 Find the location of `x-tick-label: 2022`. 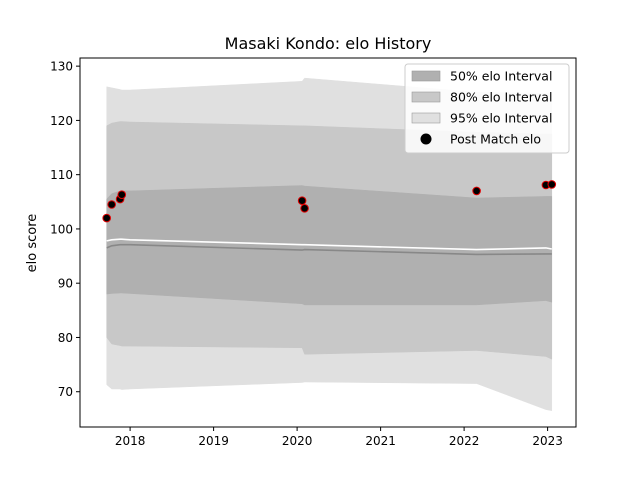

x-tick-label: 2022 is located at coordinates (464, 441).